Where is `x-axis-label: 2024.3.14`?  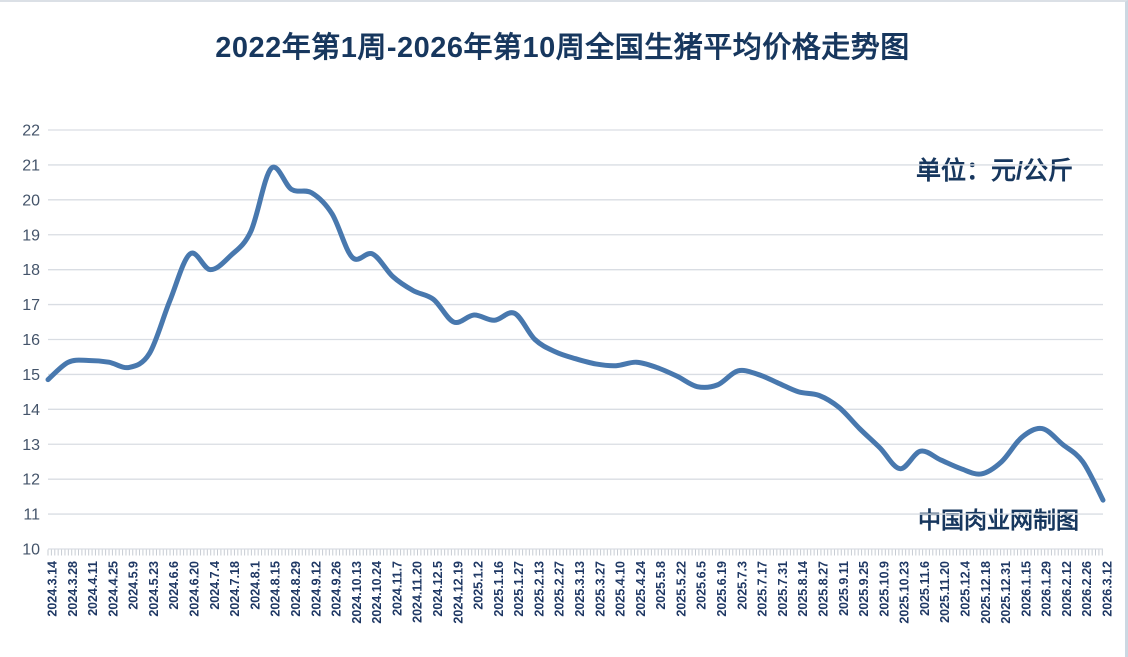 x-axis-label: 2024.3.14 is located at coordinates (53, 589).